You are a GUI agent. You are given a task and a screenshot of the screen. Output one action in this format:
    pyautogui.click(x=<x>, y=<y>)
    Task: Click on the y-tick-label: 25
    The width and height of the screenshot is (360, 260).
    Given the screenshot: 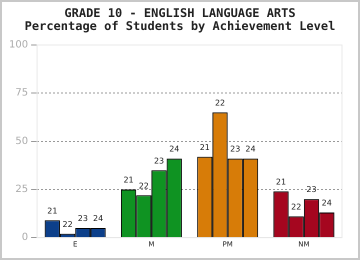 What is the action you would take?
    pyautogui.click(x=21, y=190)
    